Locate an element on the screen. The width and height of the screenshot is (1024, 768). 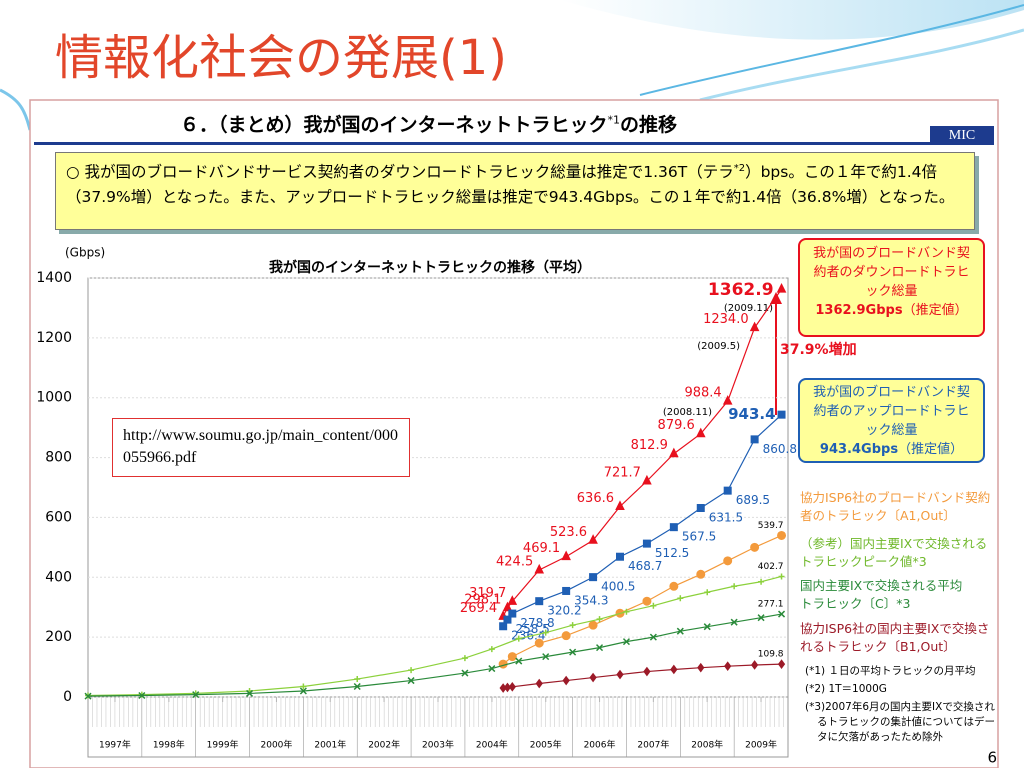
y-tick-label: 1000 is located at coordinates (54, 398).